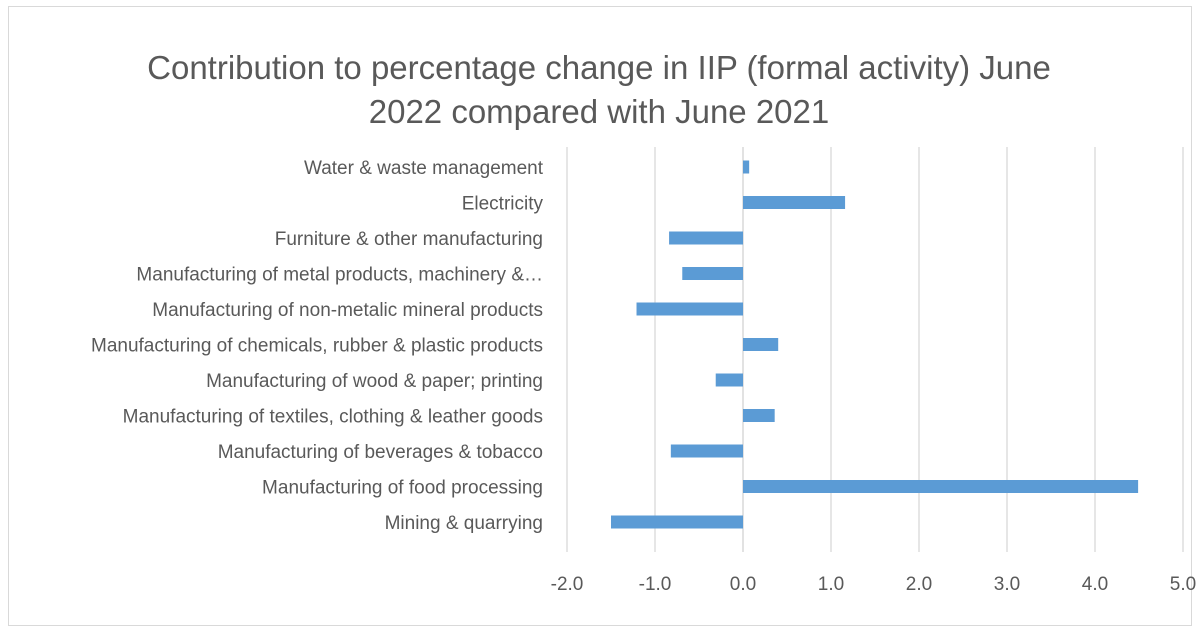  Describe the element at coordinates (655, 584) in the screenshot. I see `x-tick-label: -1.0` at that location.